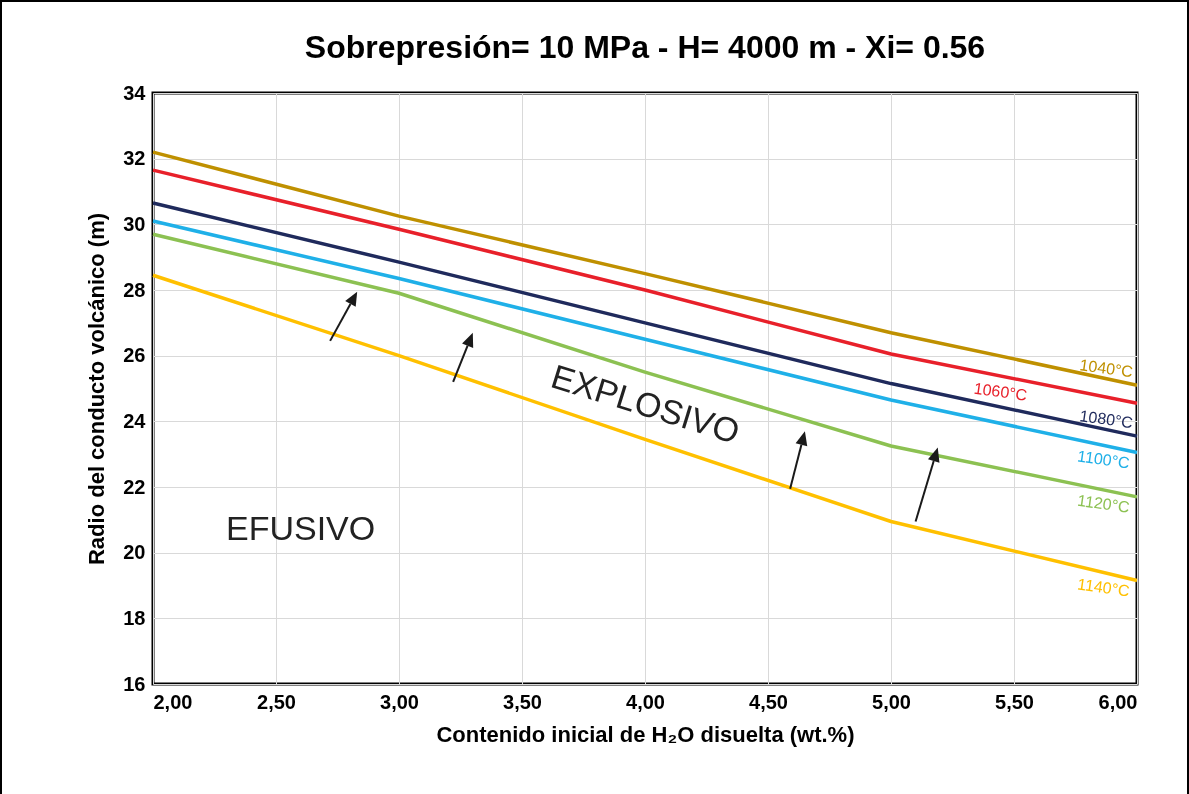  Describe the element at coordinates (276, 701) in the screenshot. I see `x-tick-label: 2,50` at that location.